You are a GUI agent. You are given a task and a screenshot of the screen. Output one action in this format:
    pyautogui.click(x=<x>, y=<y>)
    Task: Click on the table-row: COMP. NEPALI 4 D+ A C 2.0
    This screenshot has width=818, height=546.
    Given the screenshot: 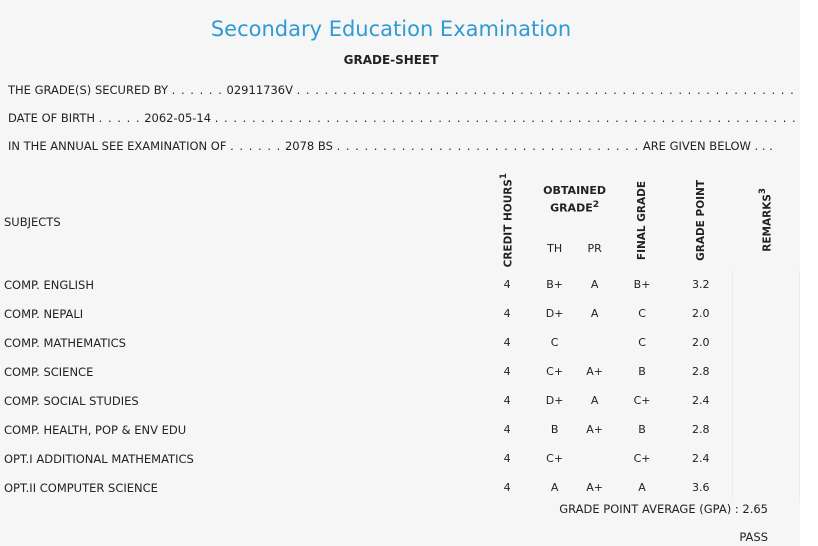 What is the action you would take?
    pyautogui.click(x=400, y=314)
    